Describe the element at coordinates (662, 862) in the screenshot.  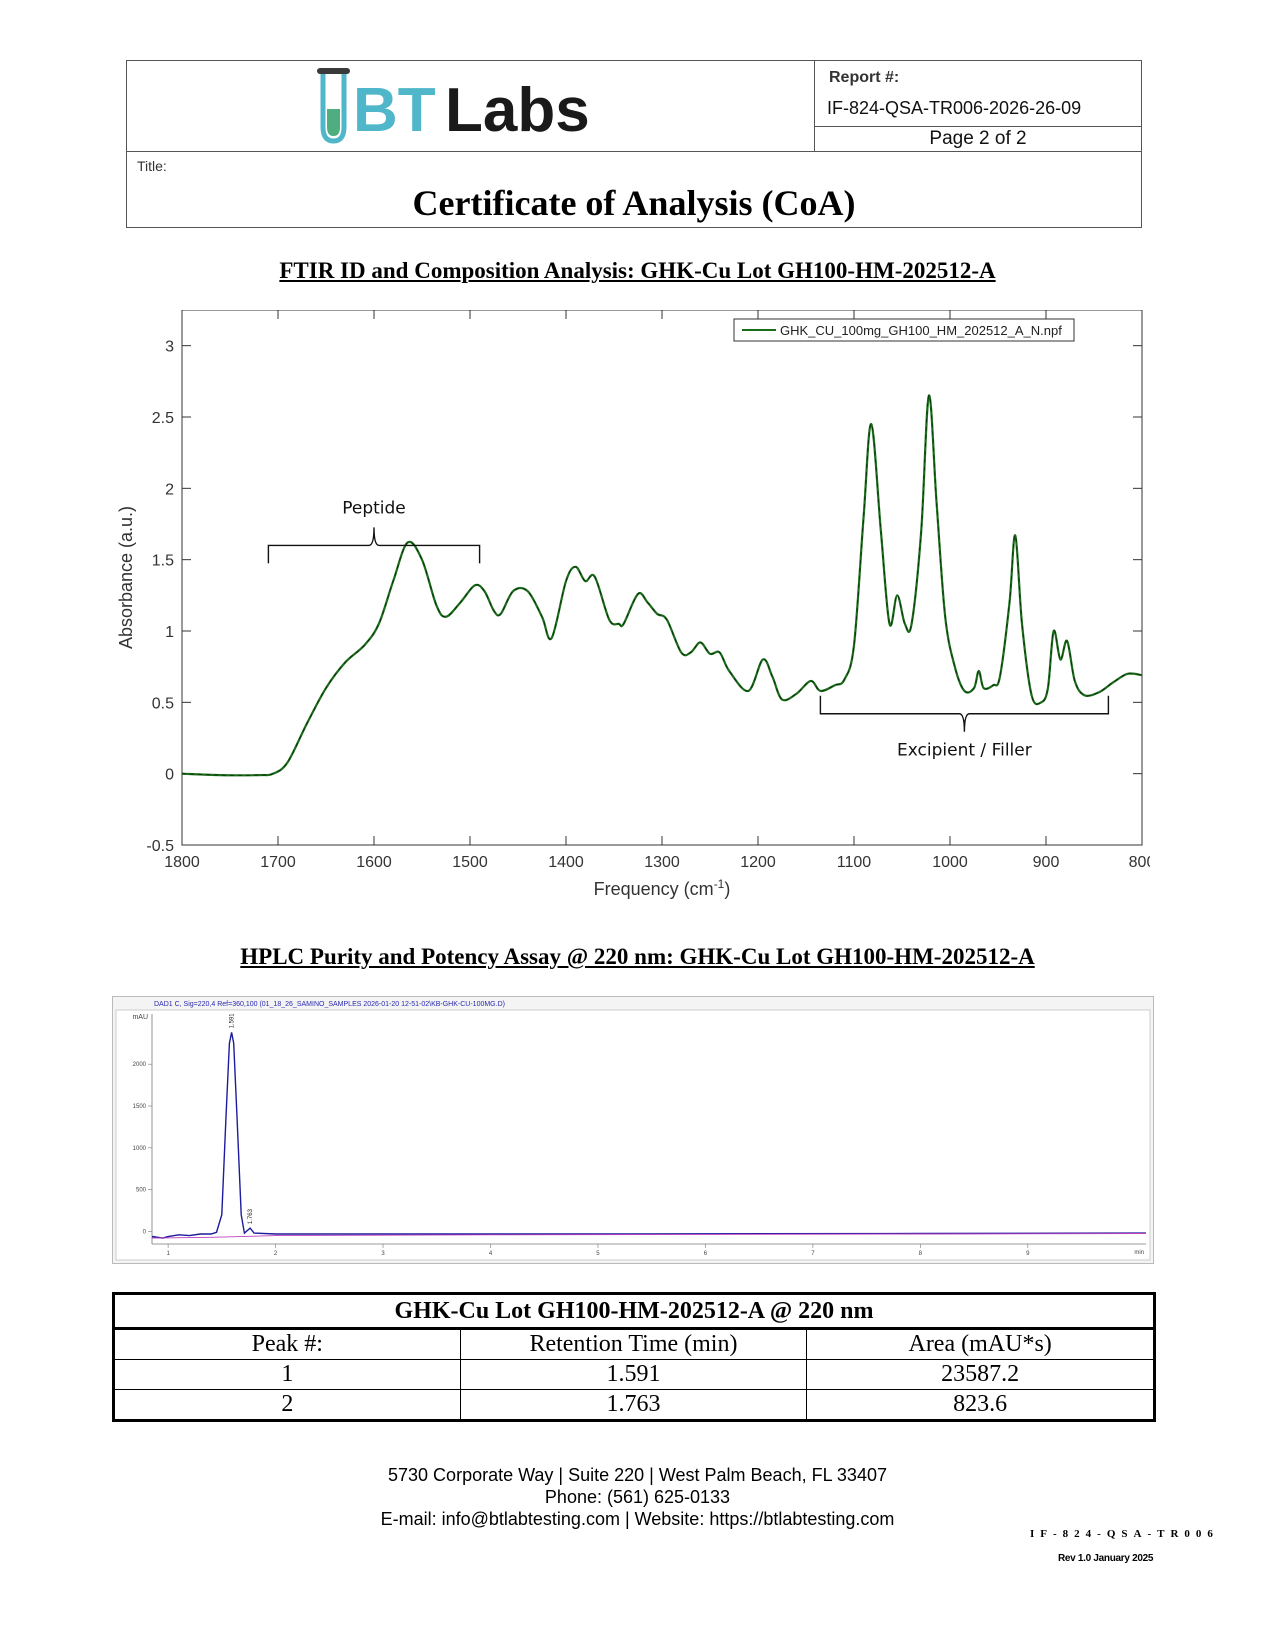
I see `x-tick-label: 1300` at that location.